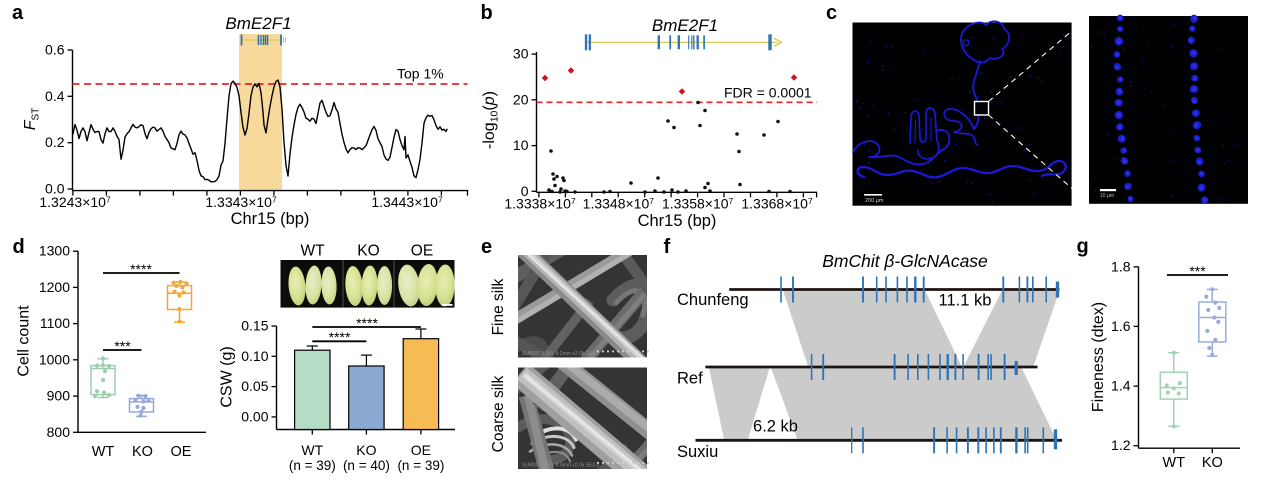 The width and height of the screenshot is (1269, 485). I want to click on svg-text: 0.0, so click(55, 189).